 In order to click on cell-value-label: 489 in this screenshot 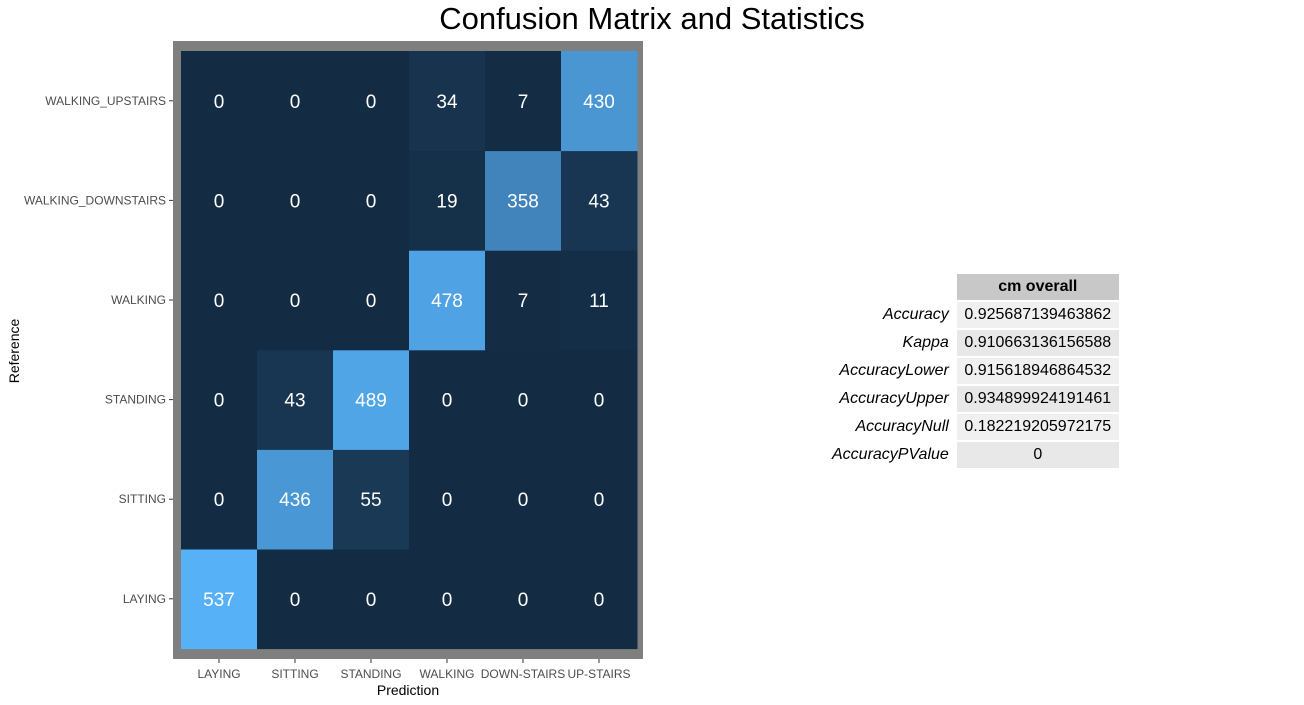, I will do `click(371, 401)`.